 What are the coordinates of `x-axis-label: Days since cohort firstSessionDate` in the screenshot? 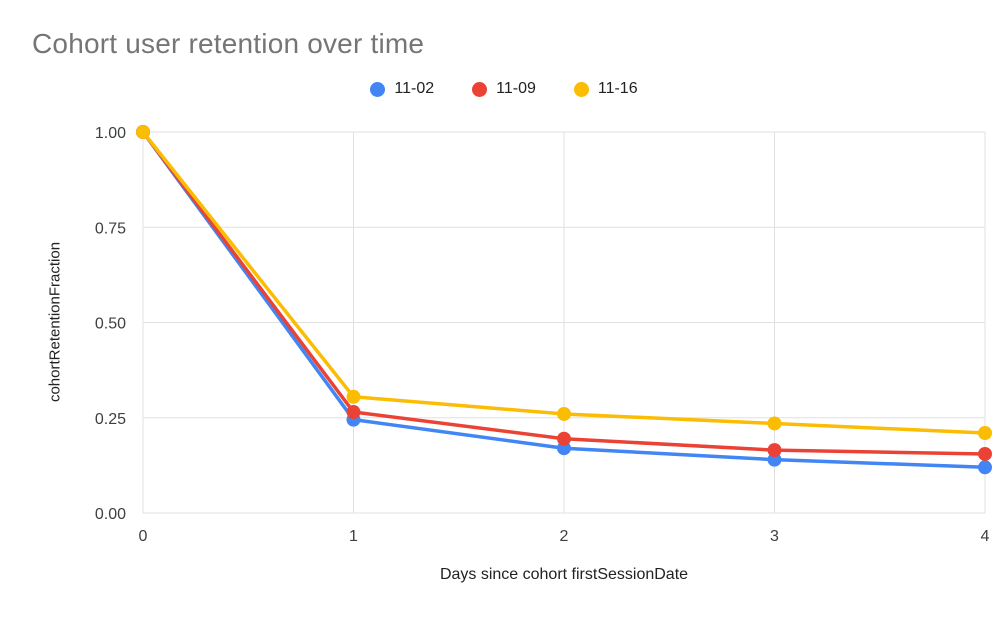 It's located at (564, 574).